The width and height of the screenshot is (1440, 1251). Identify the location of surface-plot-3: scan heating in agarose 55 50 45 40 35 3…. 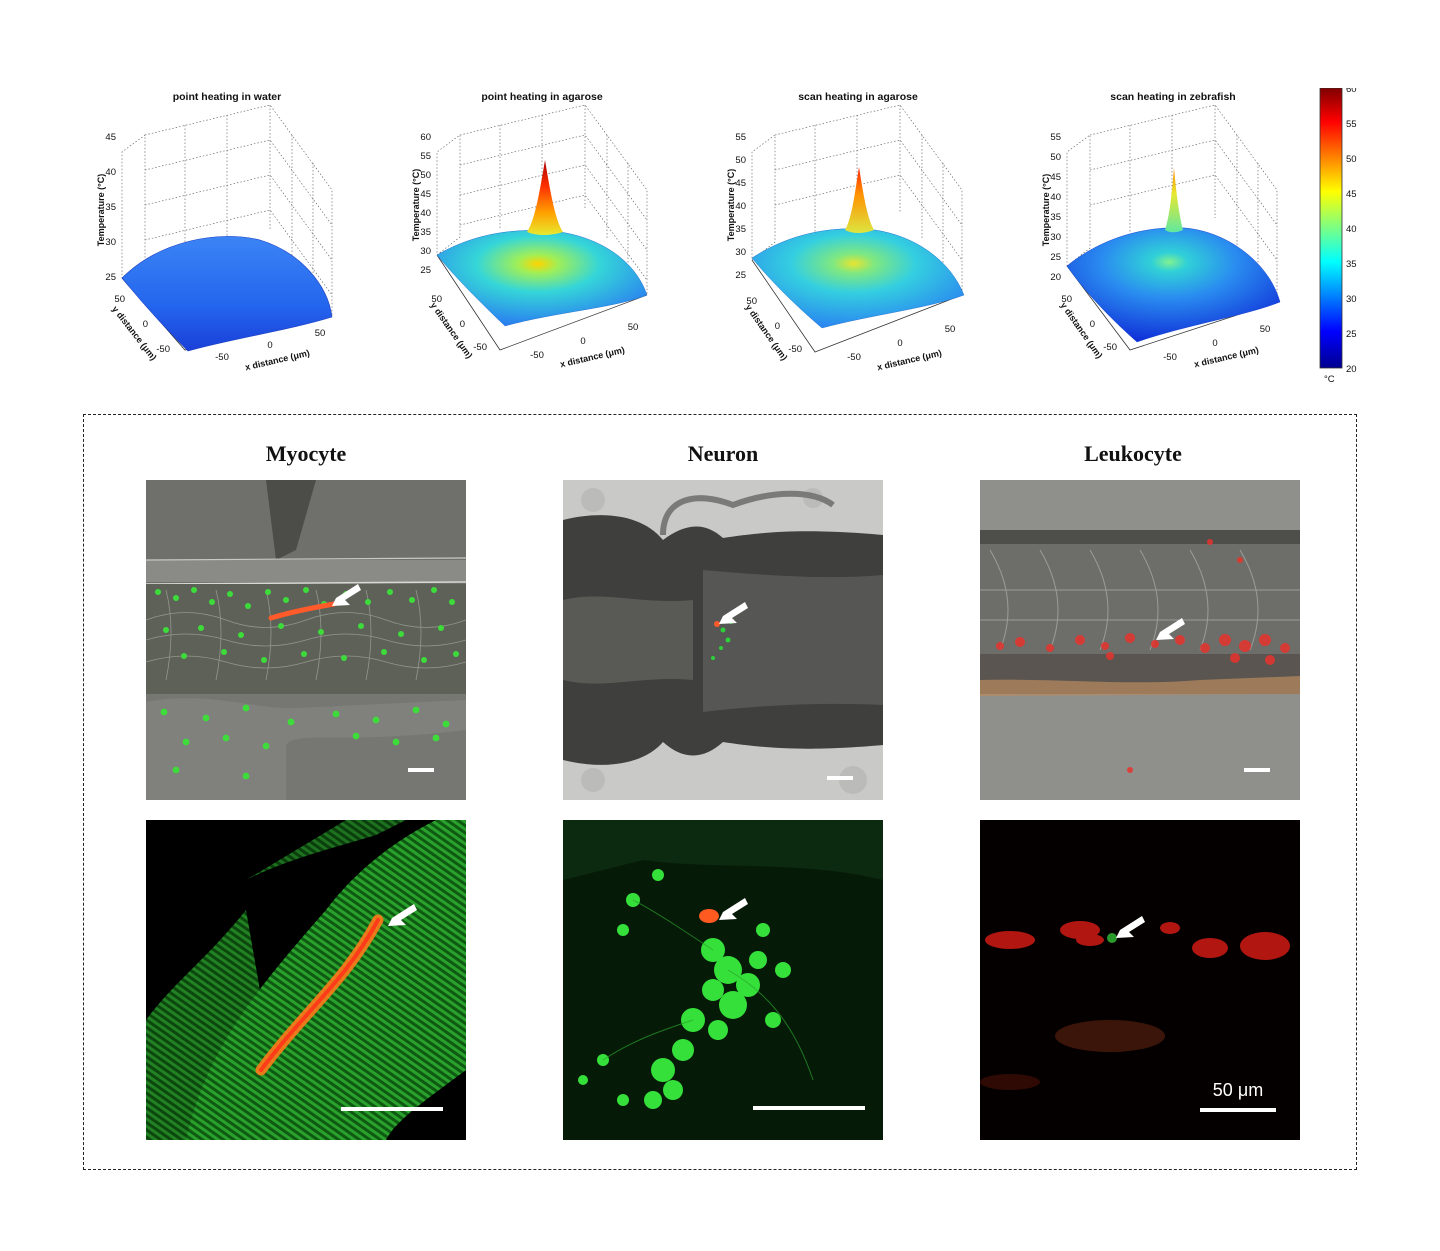
(850, 230).